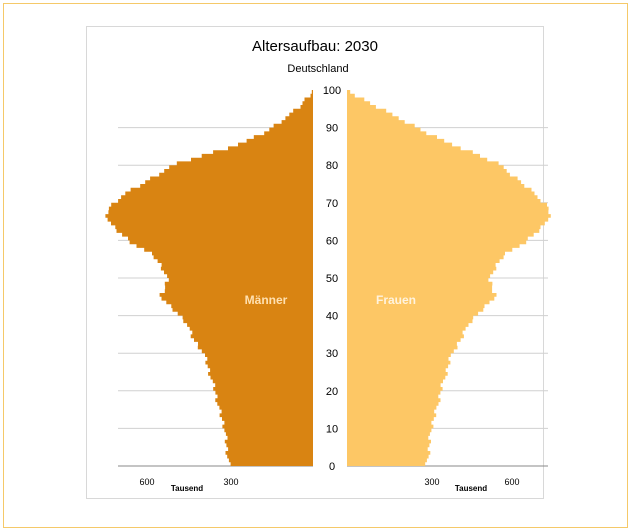 Image resolution: width=633 pixels, height=532 pixels. Describe the element at coordinates (332, 317) in the screenshot. I see `y-tick-40: 40` at that location.